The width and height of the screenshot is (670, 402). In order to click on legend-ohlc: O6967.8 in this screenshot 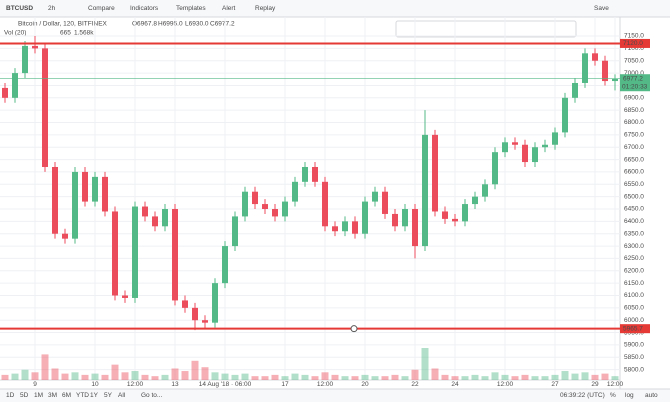, I will do `click(144, 24)`.